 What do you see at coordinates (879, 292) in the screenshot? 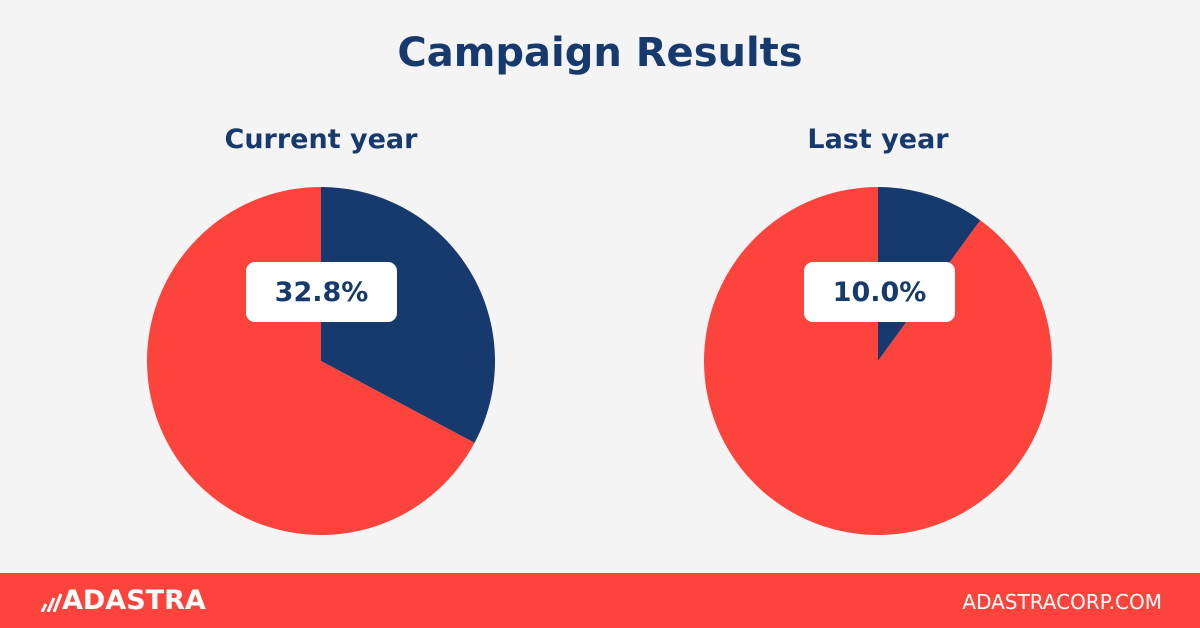
I see `data-label-last: 10.0%` at bounding box center [879, 292].